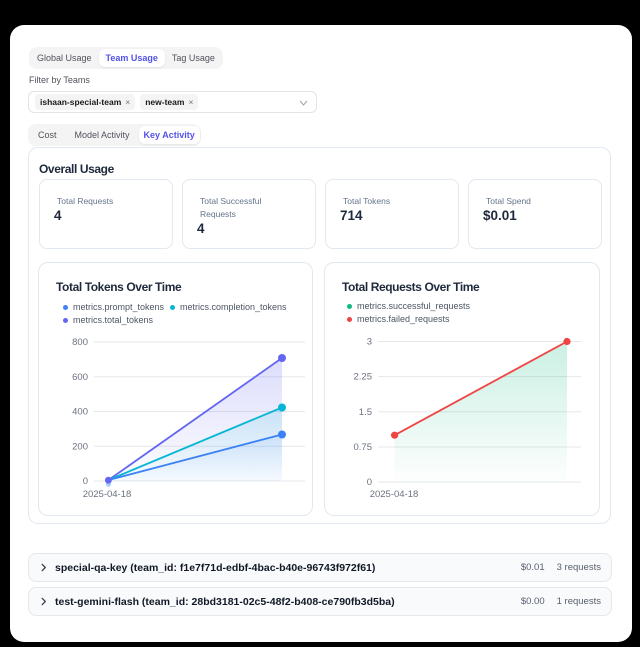 The image size is (640, 647). What do you see at coordinates (369, 342) in the screenshot?
I see `svg-text: 3` at bounding box center [369, 342].